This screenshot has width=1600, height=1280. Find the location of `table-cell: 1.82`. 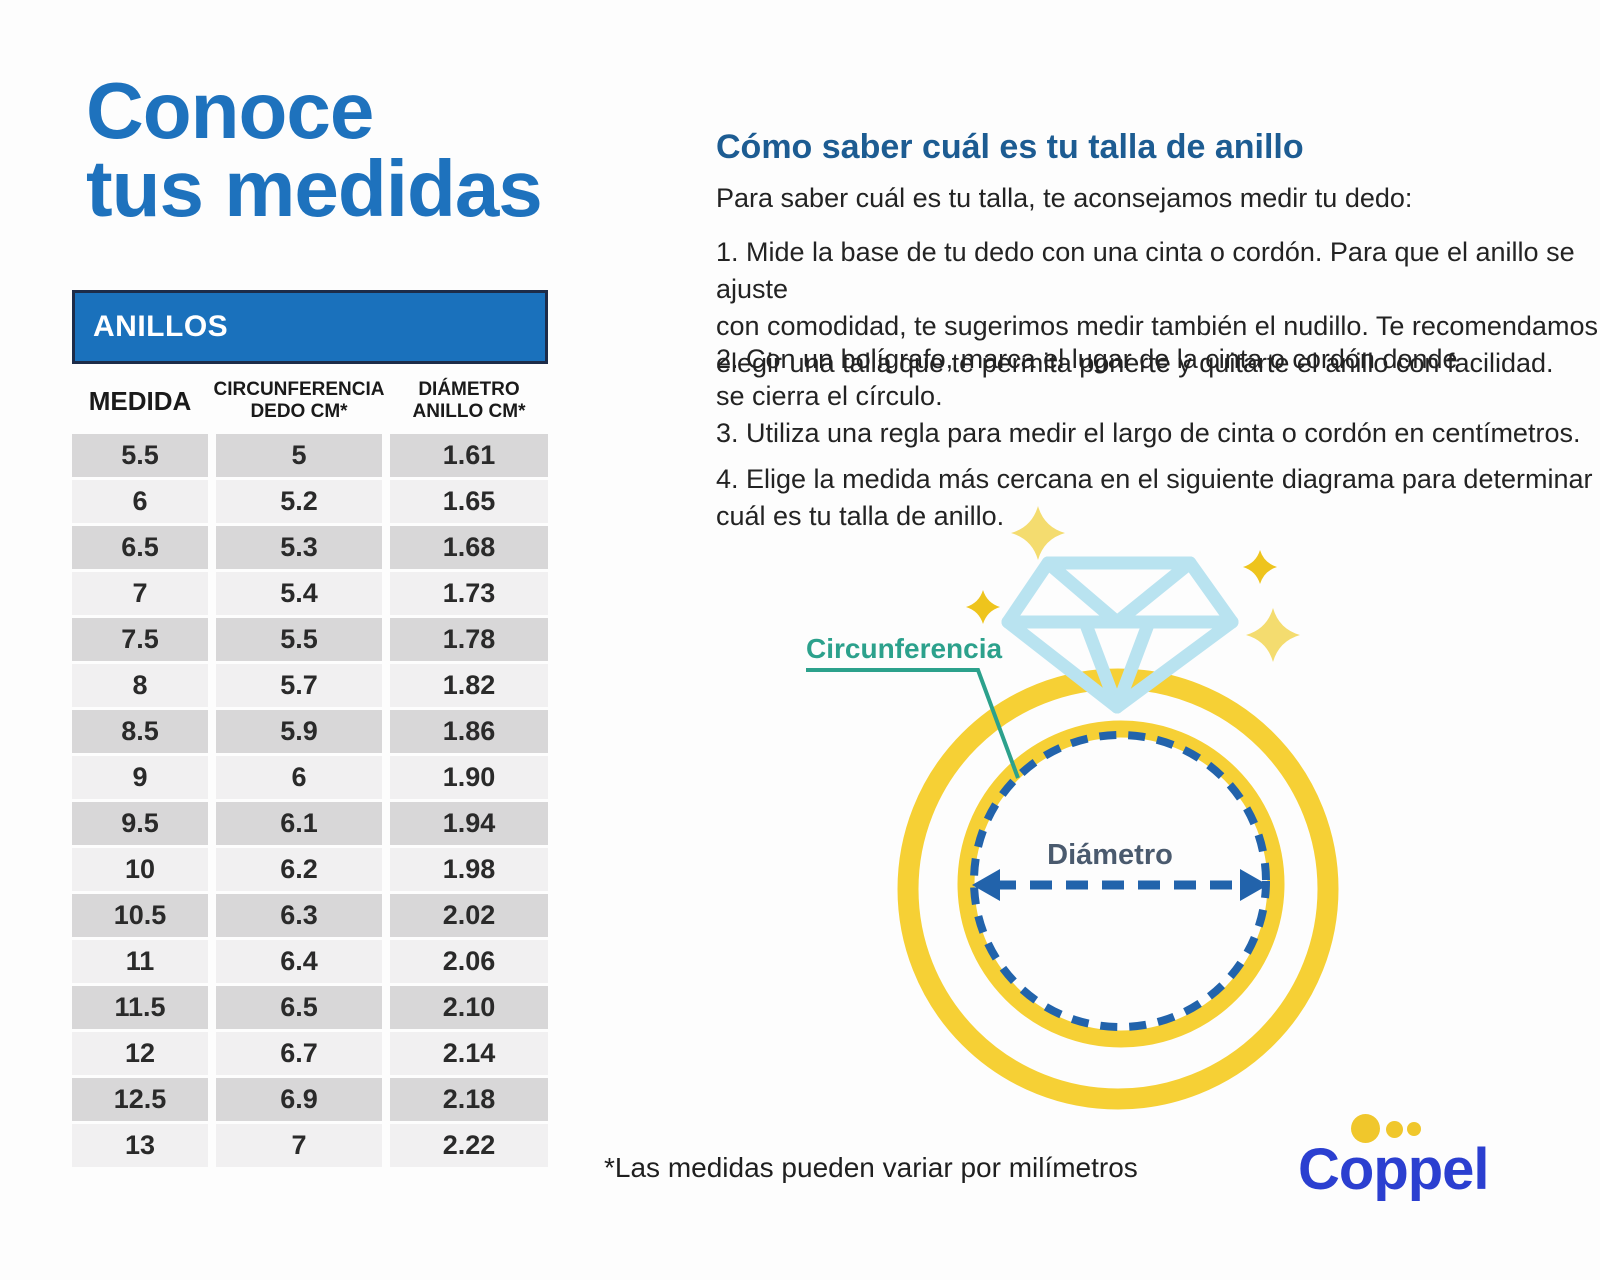

table-cell: 1.82 is located at coordinates (469, 685).